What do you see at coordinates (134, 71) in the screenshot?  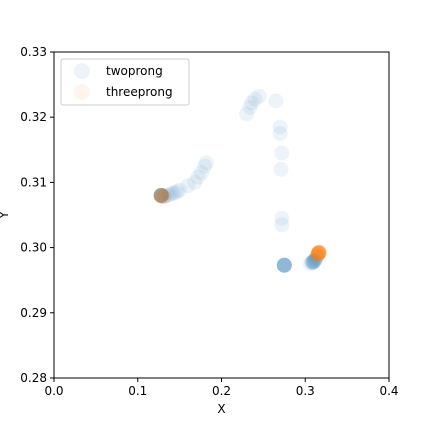 I see `legend-label-twoprong: twoprong` at bounding box center [134, 71].